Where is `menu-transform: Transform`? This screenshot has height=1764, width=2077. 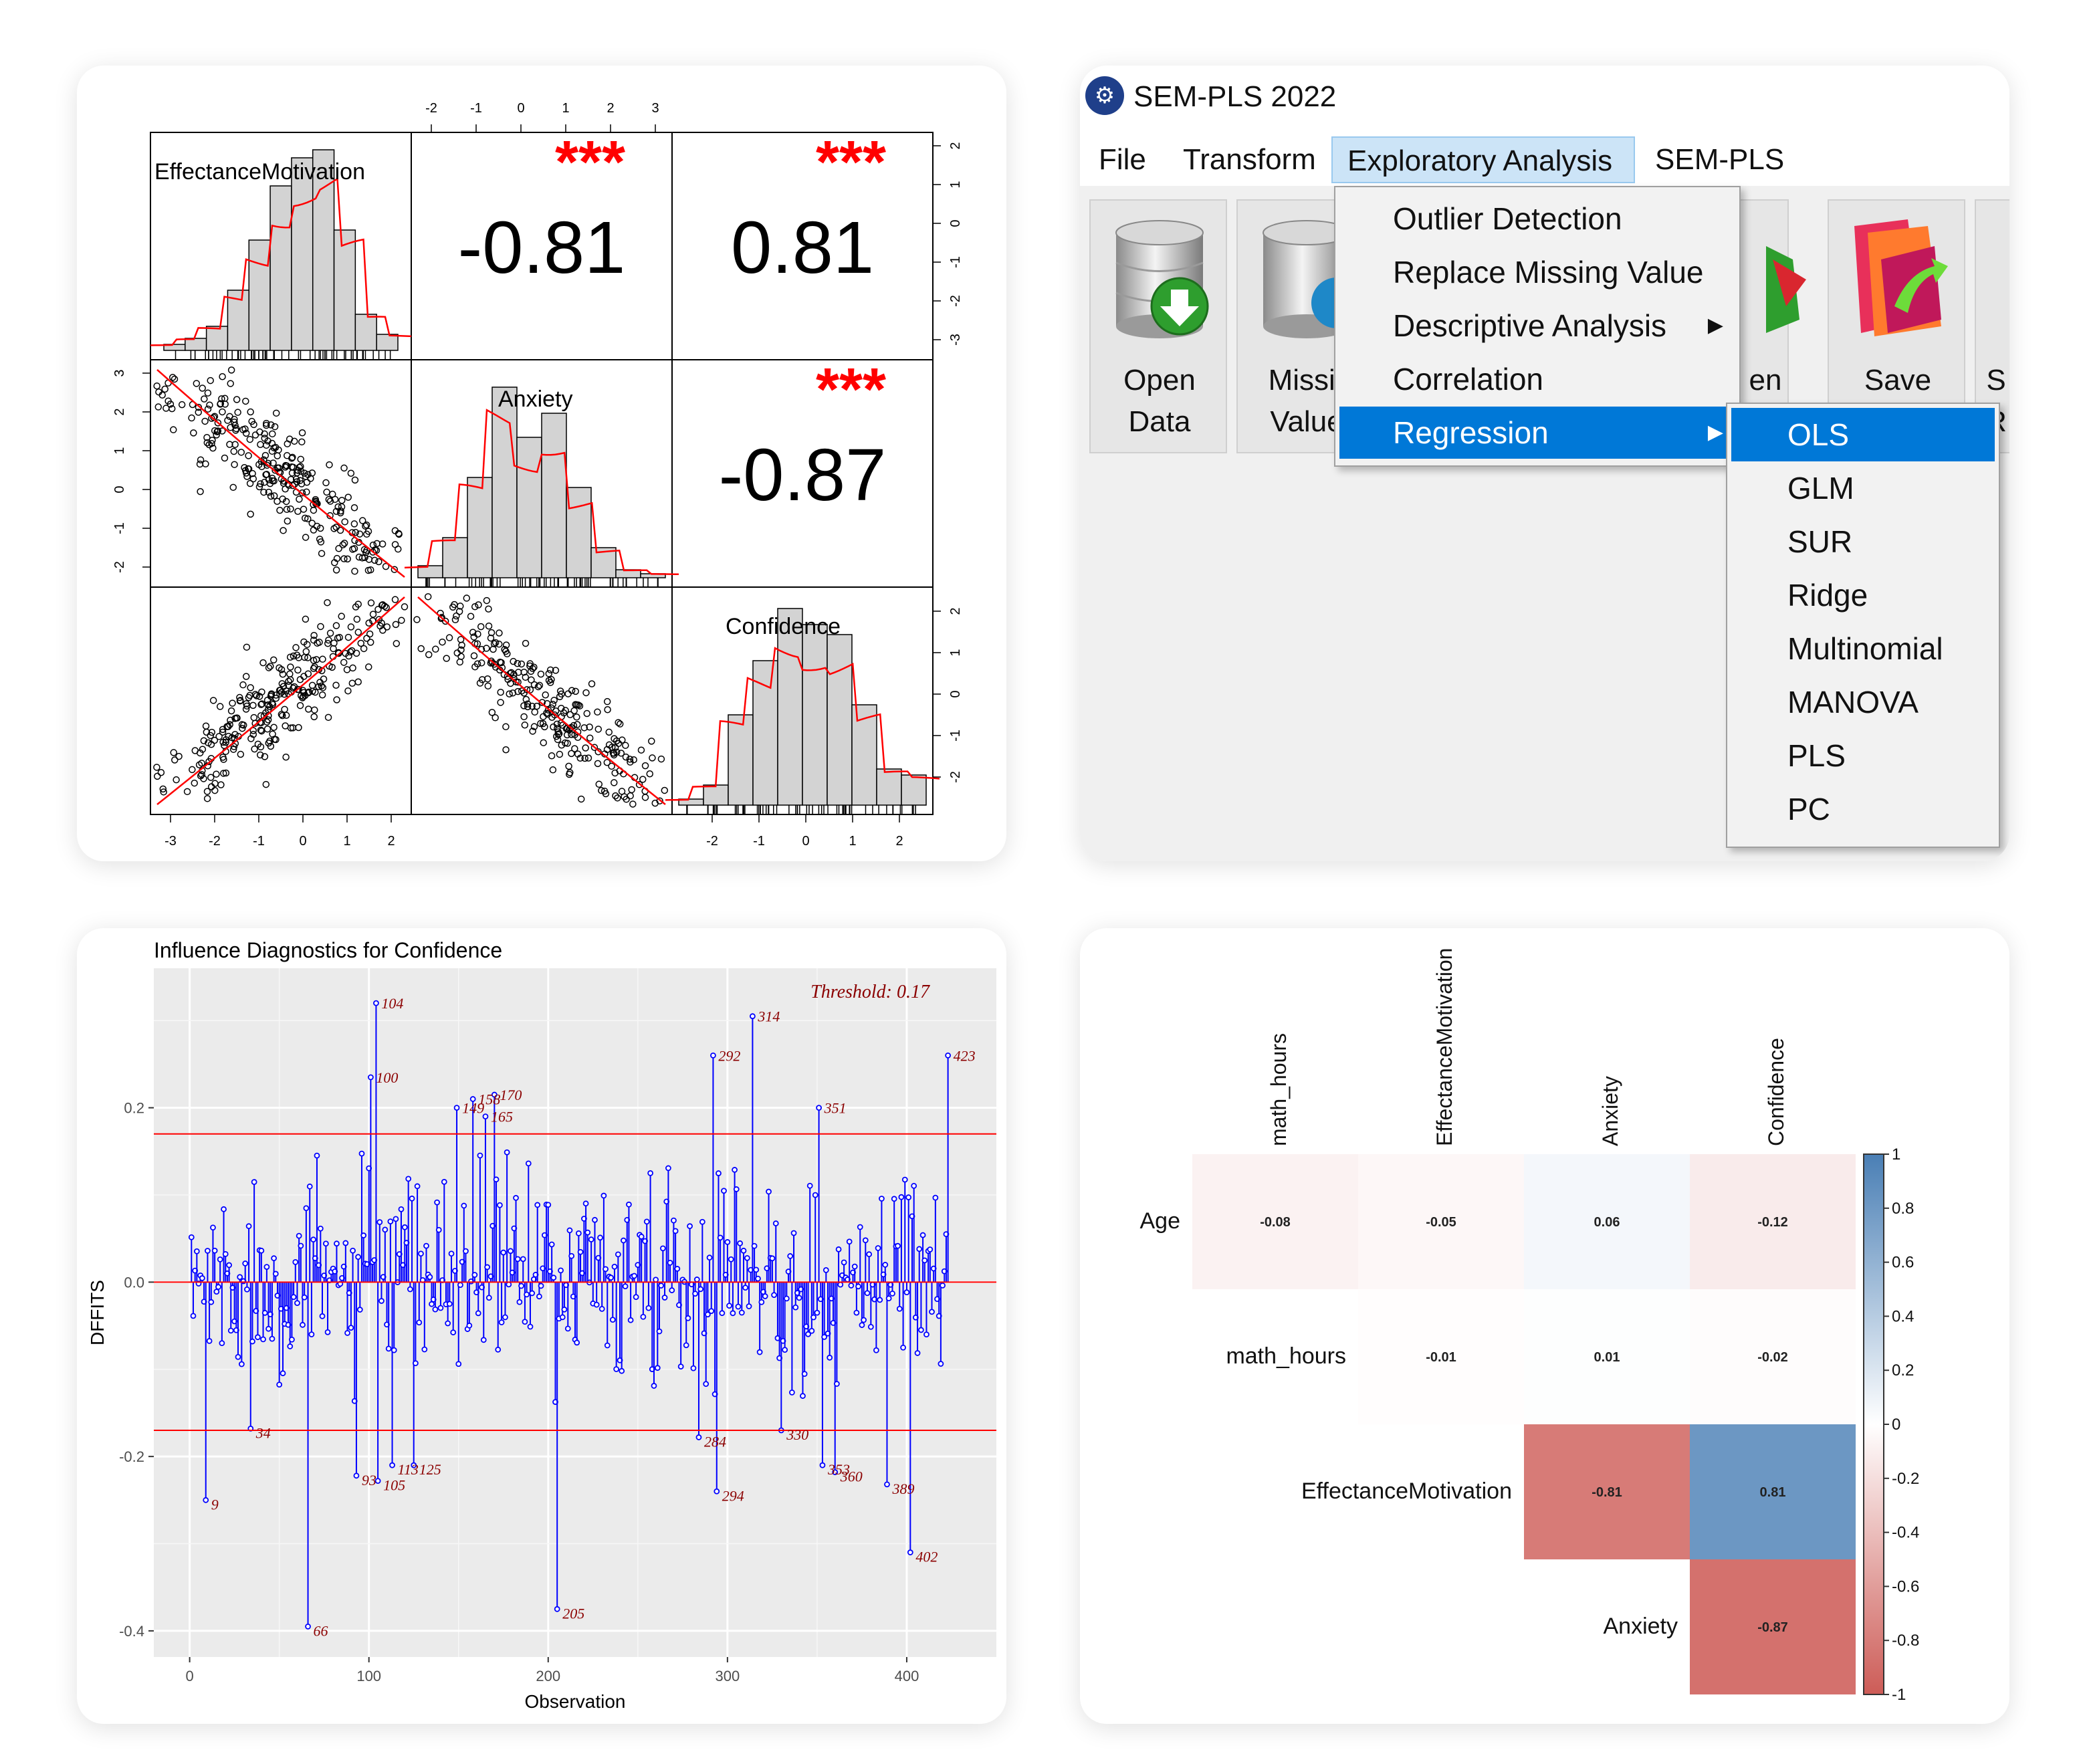
menu-transform: Transform is located at coordinates (1250, 159).